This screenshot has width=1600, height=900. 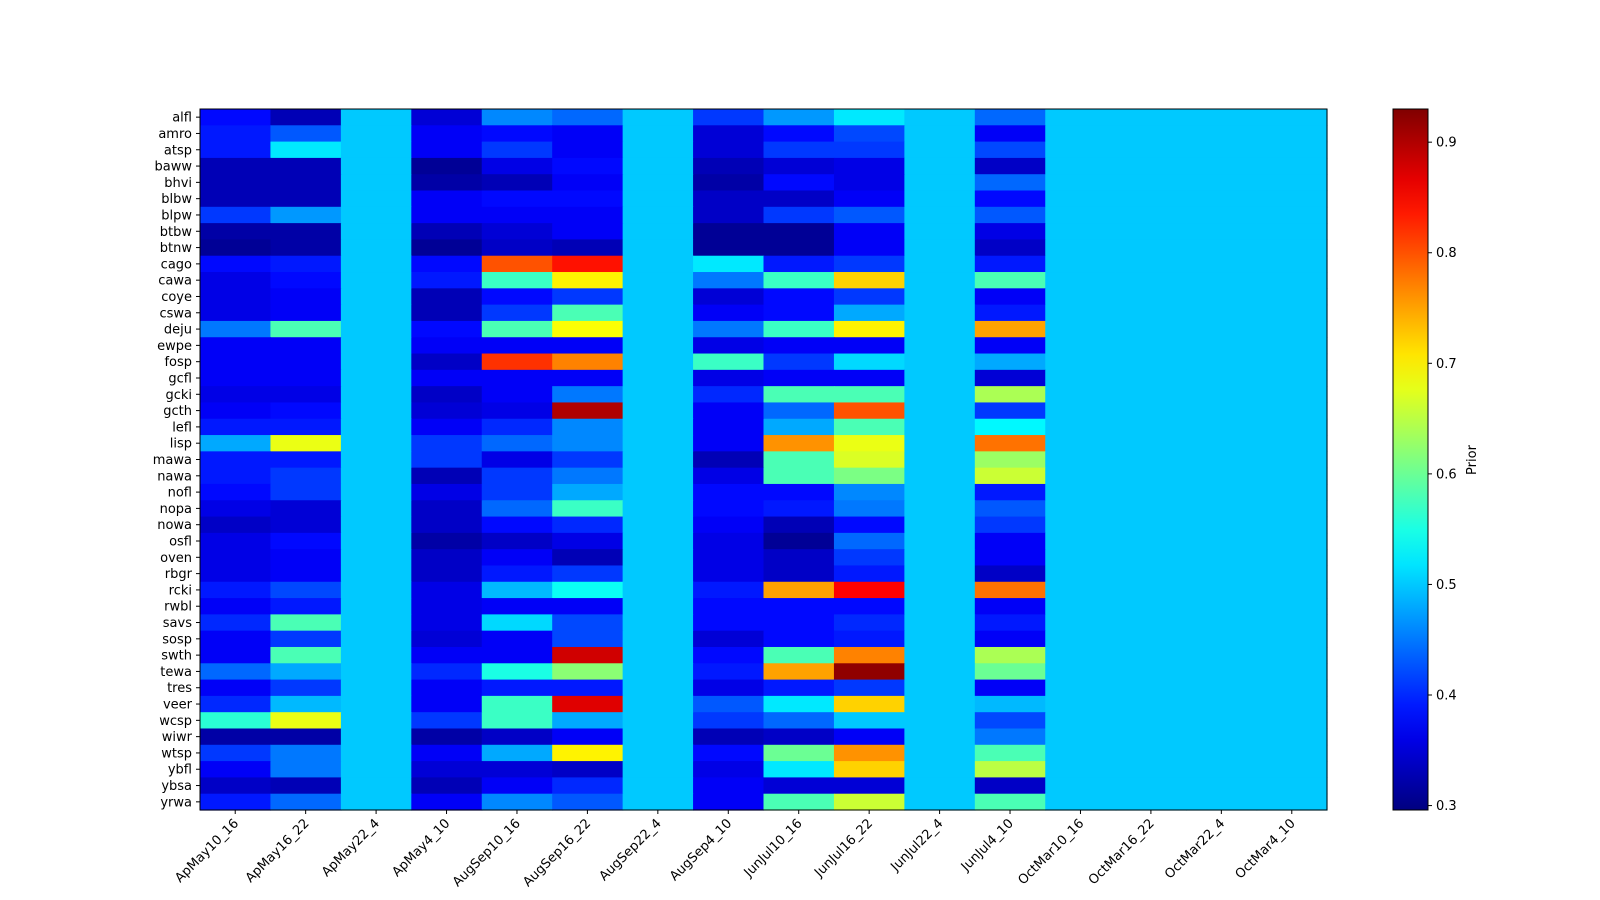 I want to click on y-tick-label-tres: tres, so click(x=179, y=688).